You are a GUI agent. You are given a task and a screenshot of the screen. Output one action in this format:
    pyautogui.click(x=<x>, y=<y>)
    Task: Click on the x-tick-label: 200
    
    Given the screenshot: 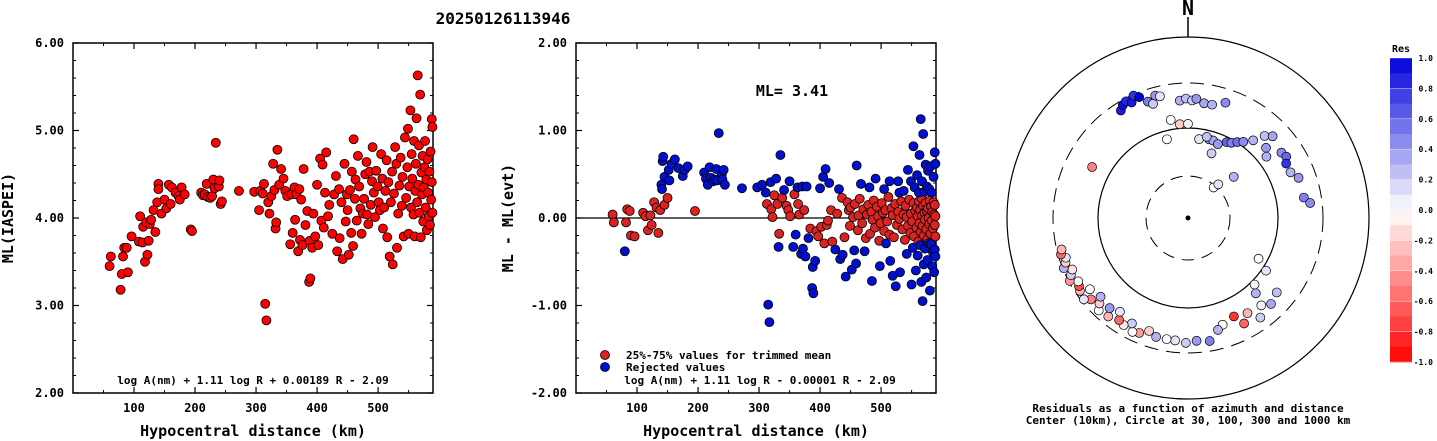 What is the action you would take?
    pyautogui.click(x=195, y=408)
    